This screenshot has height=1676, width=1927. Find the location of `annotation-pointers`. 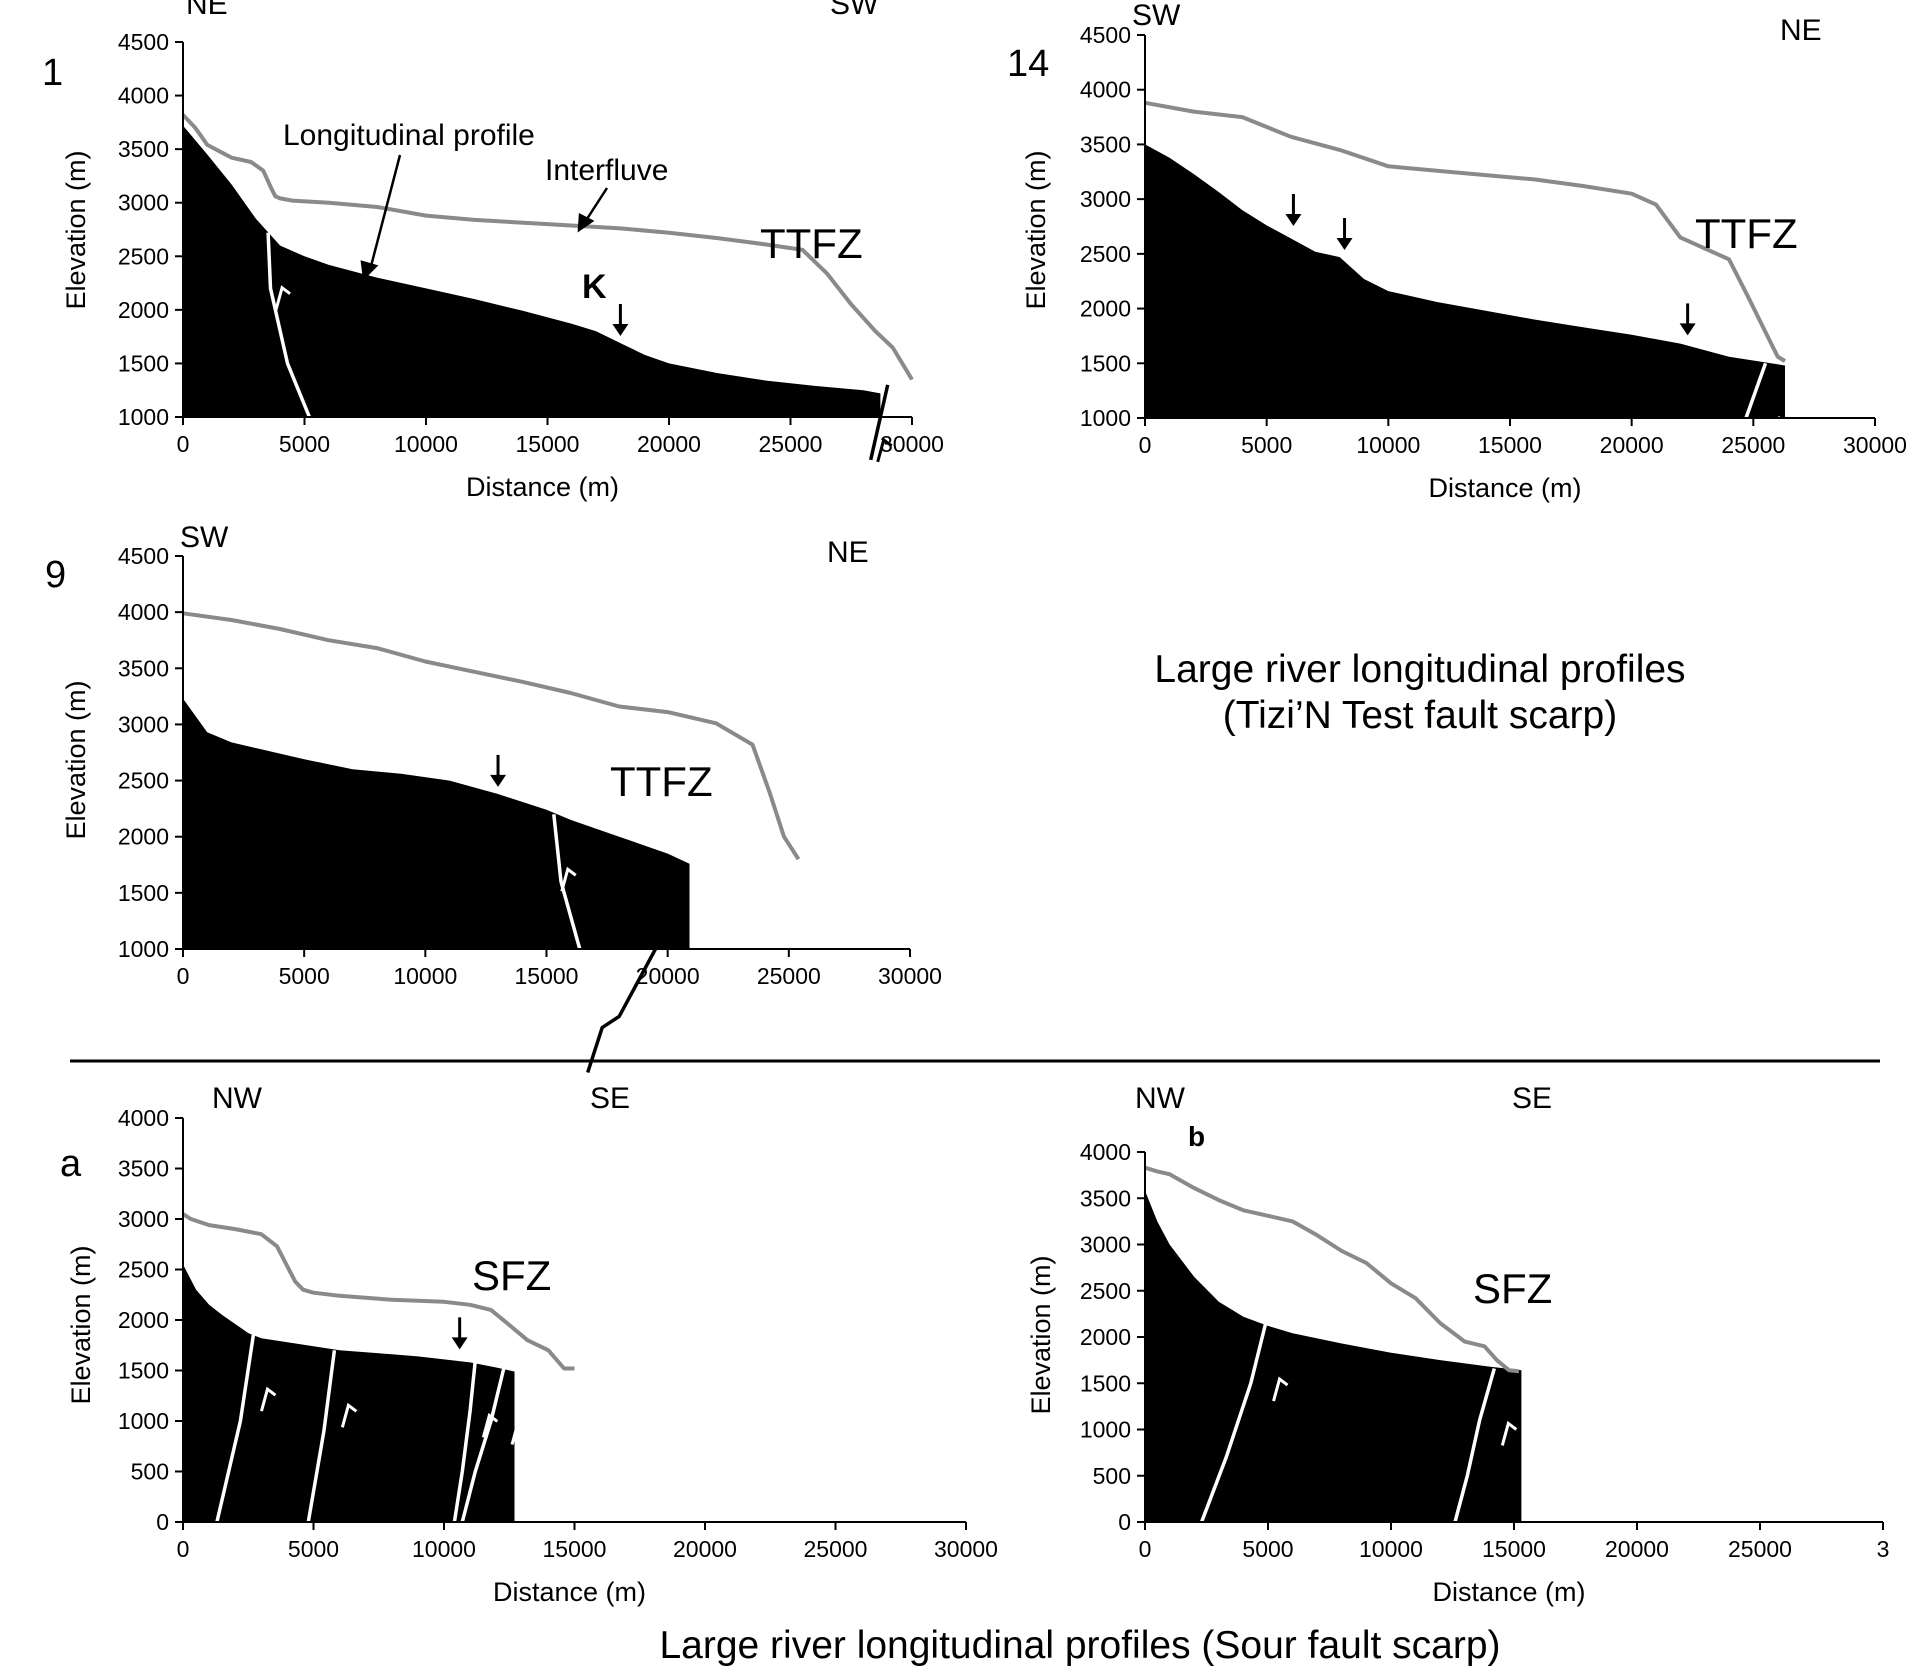

annotation-pointers is located at coordinates (484, 217).